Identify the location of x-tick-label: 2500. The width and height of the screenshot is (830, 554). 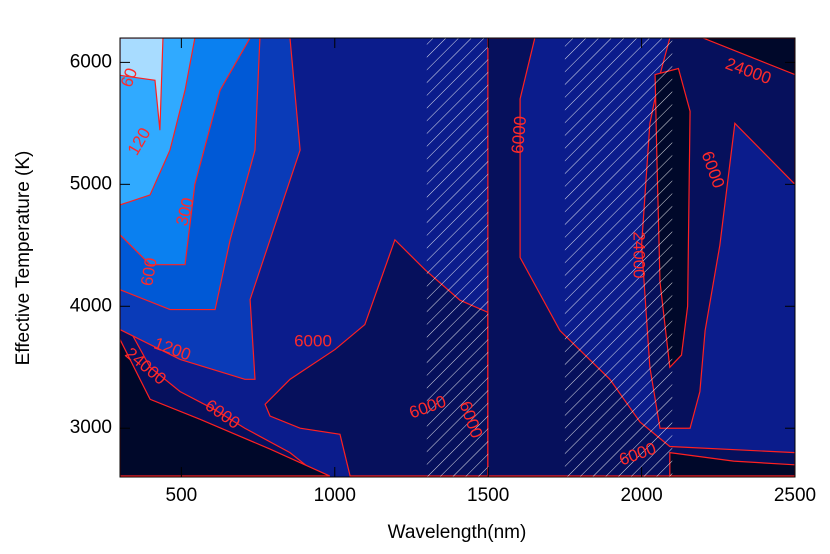
(795, 495).